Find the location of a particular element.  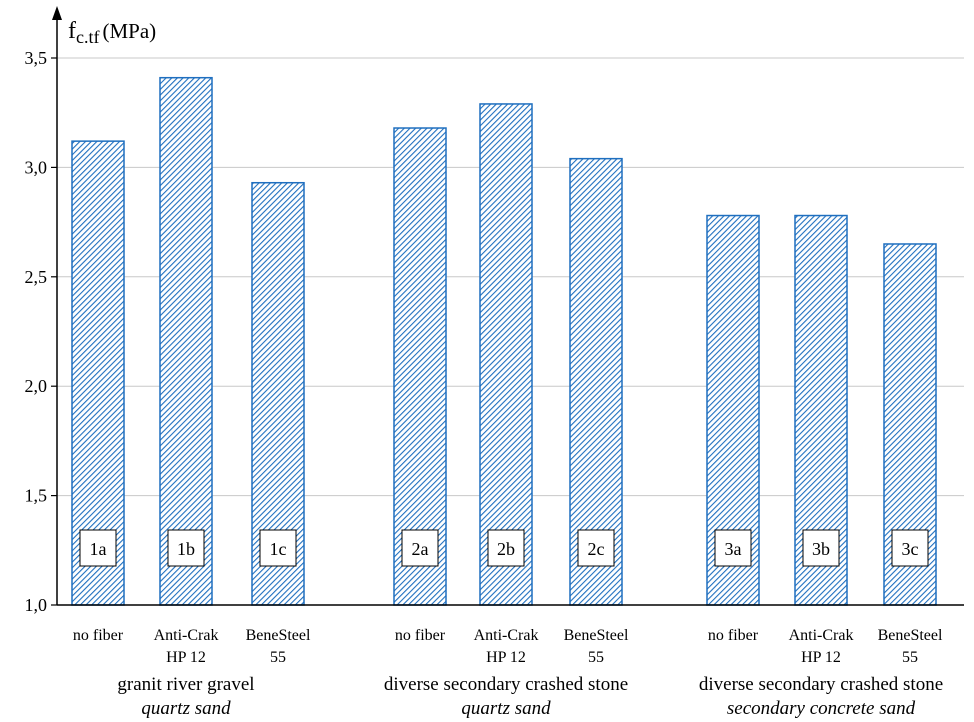

y-tick-label: 3,5 is located at coordinates (36, 58).